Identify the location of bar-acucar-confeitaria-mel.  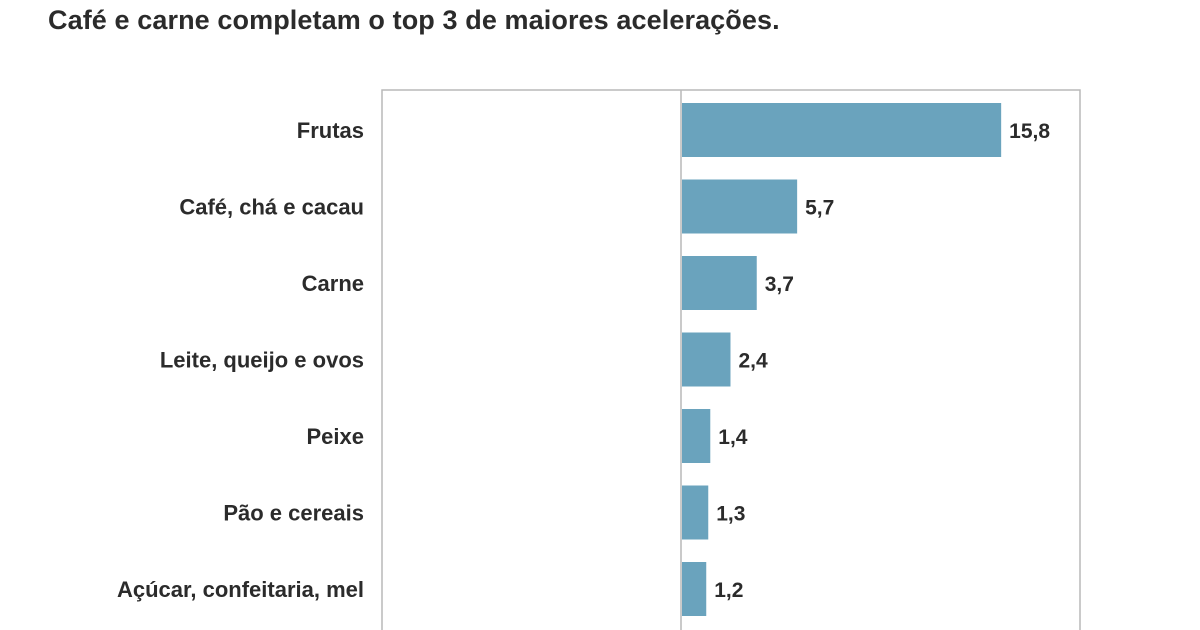
(694, 589).